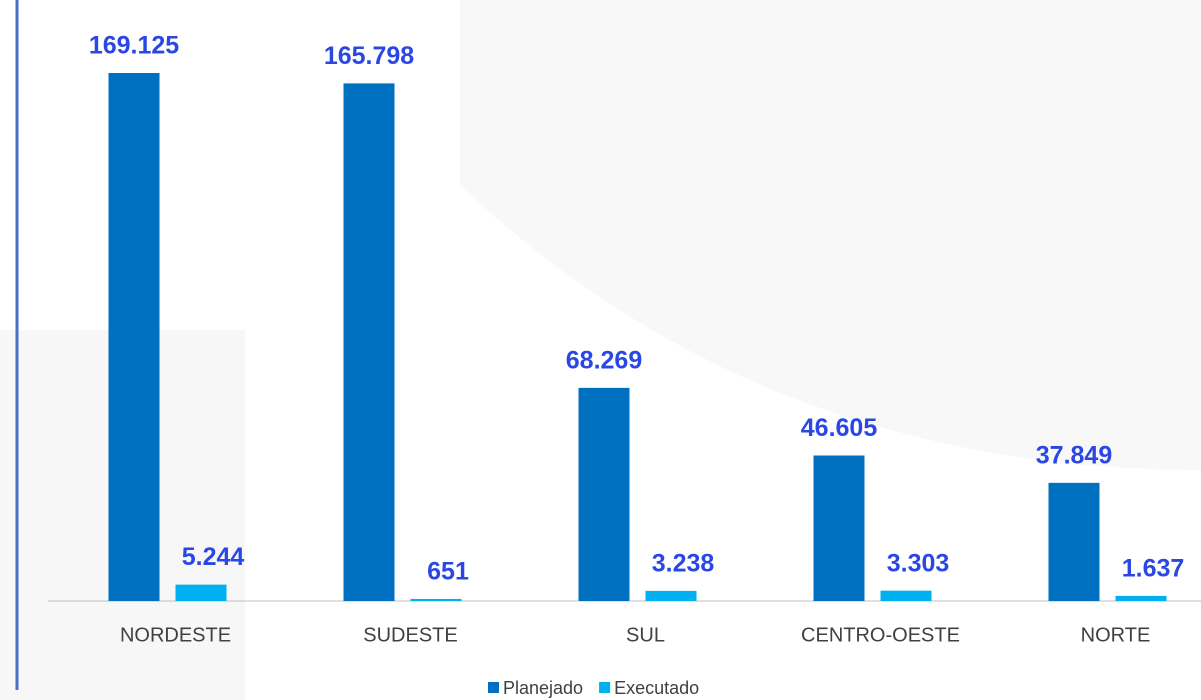 Image resolution: width=1201 pixels, height=700 pixels. What do you see at coordinates (645, 635) in the screenshot?
I see `x-tick-label: SUL` at bounding box center [645, 635].